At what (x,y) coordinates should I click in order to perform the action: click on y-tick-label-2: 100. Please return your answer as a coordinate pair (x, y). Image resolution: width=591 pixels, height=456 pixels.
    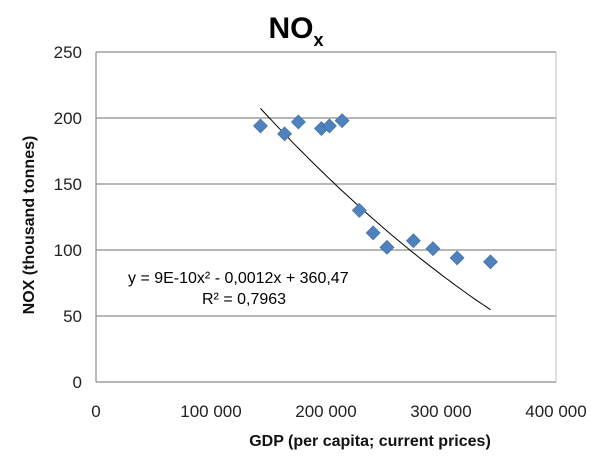
    Looking at the image, I should click on (68, 250).